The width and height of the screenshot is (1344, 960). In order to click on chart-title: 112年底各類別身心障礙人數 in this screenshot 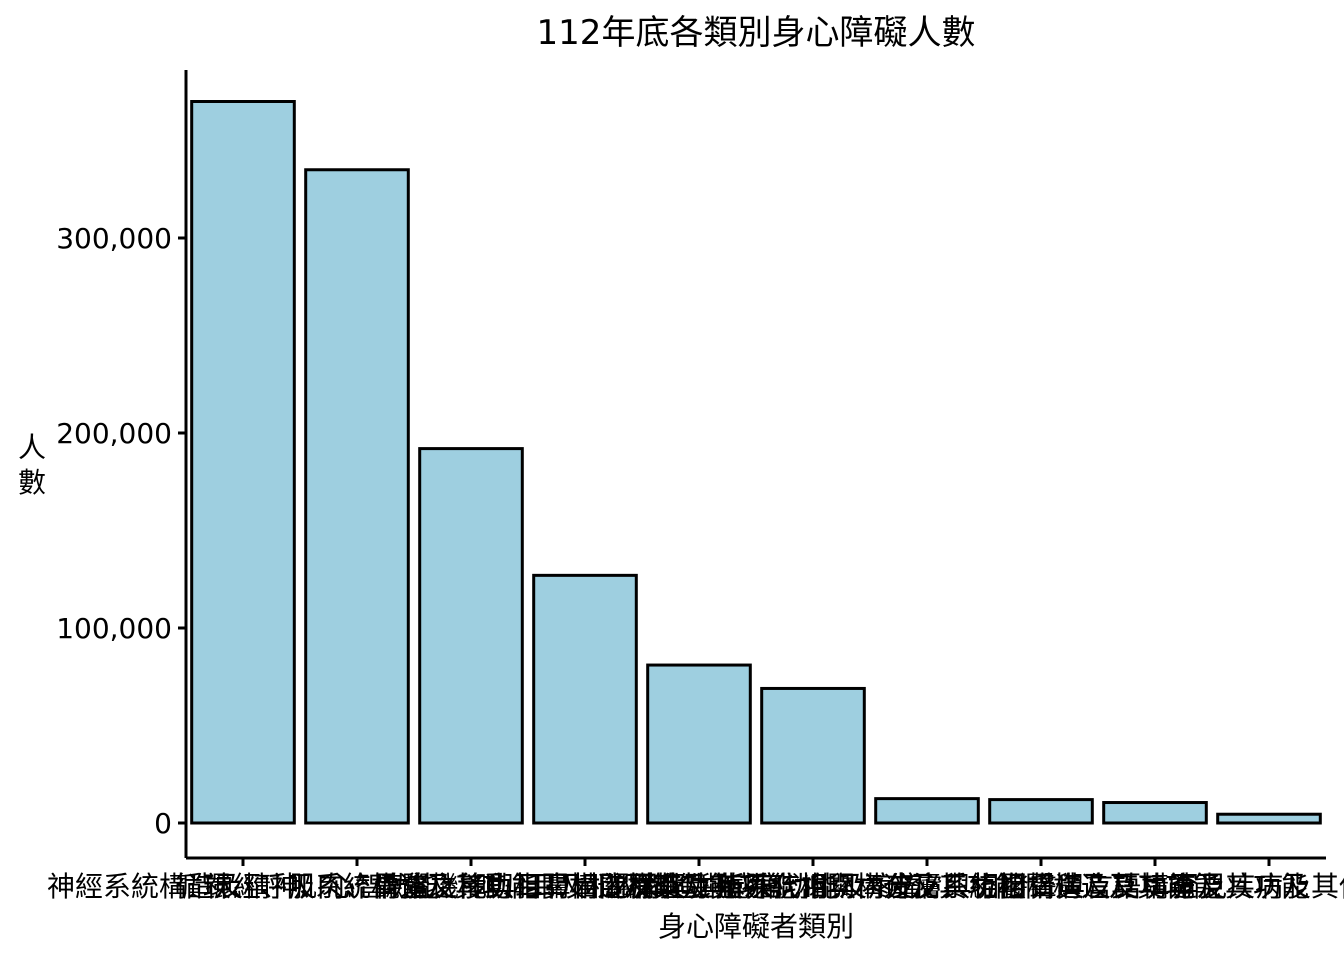, I will do `click(756, 33)`.